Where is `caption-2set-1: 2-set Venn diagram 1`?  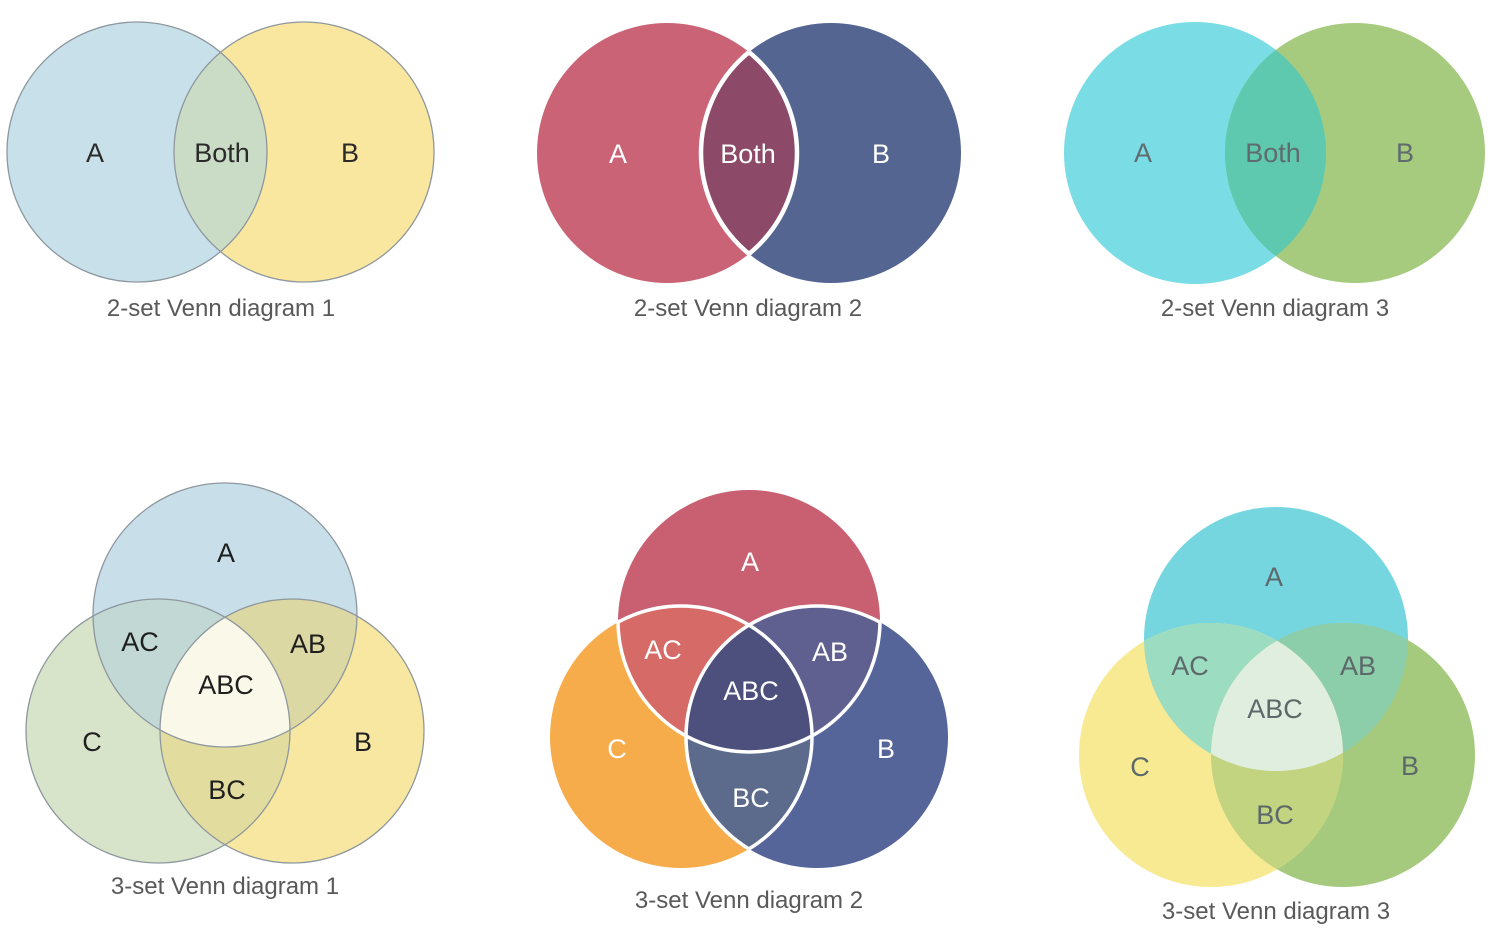 caption-2set-1: 2-set Venn diagram 1 is located at coordinates (221, 308).